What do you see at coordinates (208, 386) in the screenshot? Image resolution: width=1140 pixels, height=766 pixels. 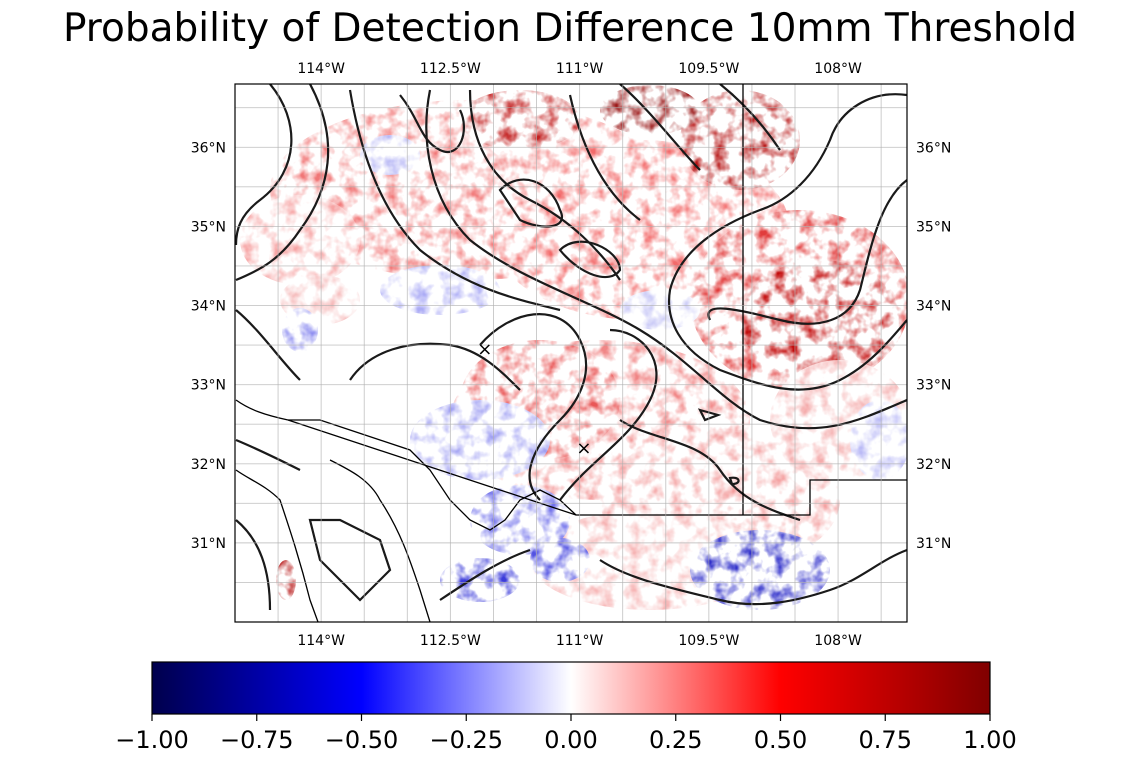 I see `lat-tick-label-left: 33°N` at bounding box center [208, 386].